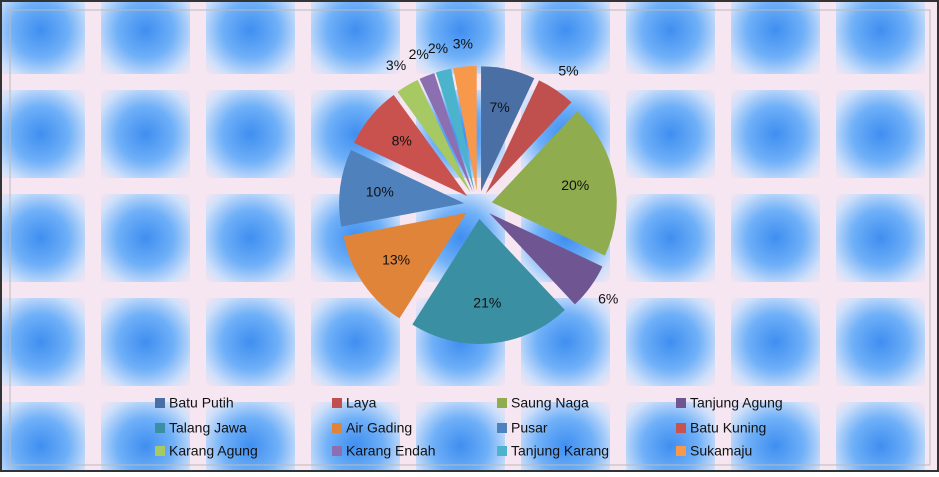 This screenshot has width=939, height=477. I want to click on legend-label: Talang Jawa, so click(208, 428).